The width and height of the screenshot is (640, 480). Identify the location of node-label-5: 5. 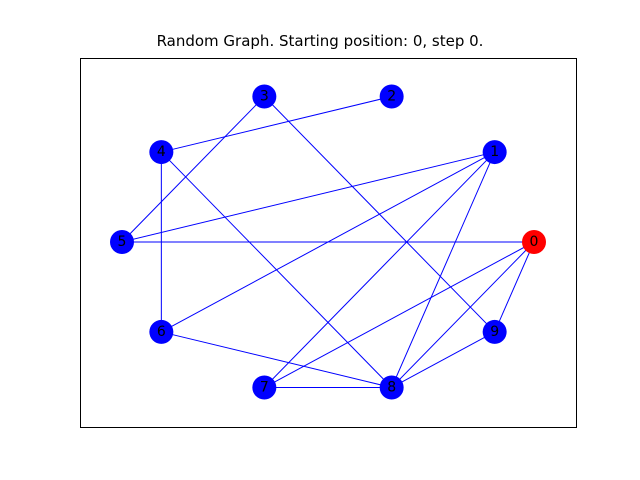
(122, 242).